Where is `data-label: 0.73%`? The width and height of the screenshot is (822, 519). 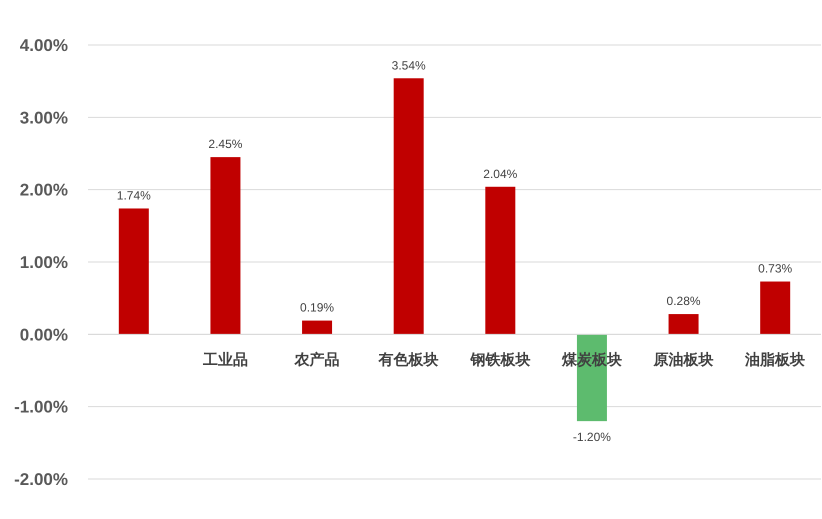 data-label: 0.73% is located at coordinates (775, 269).